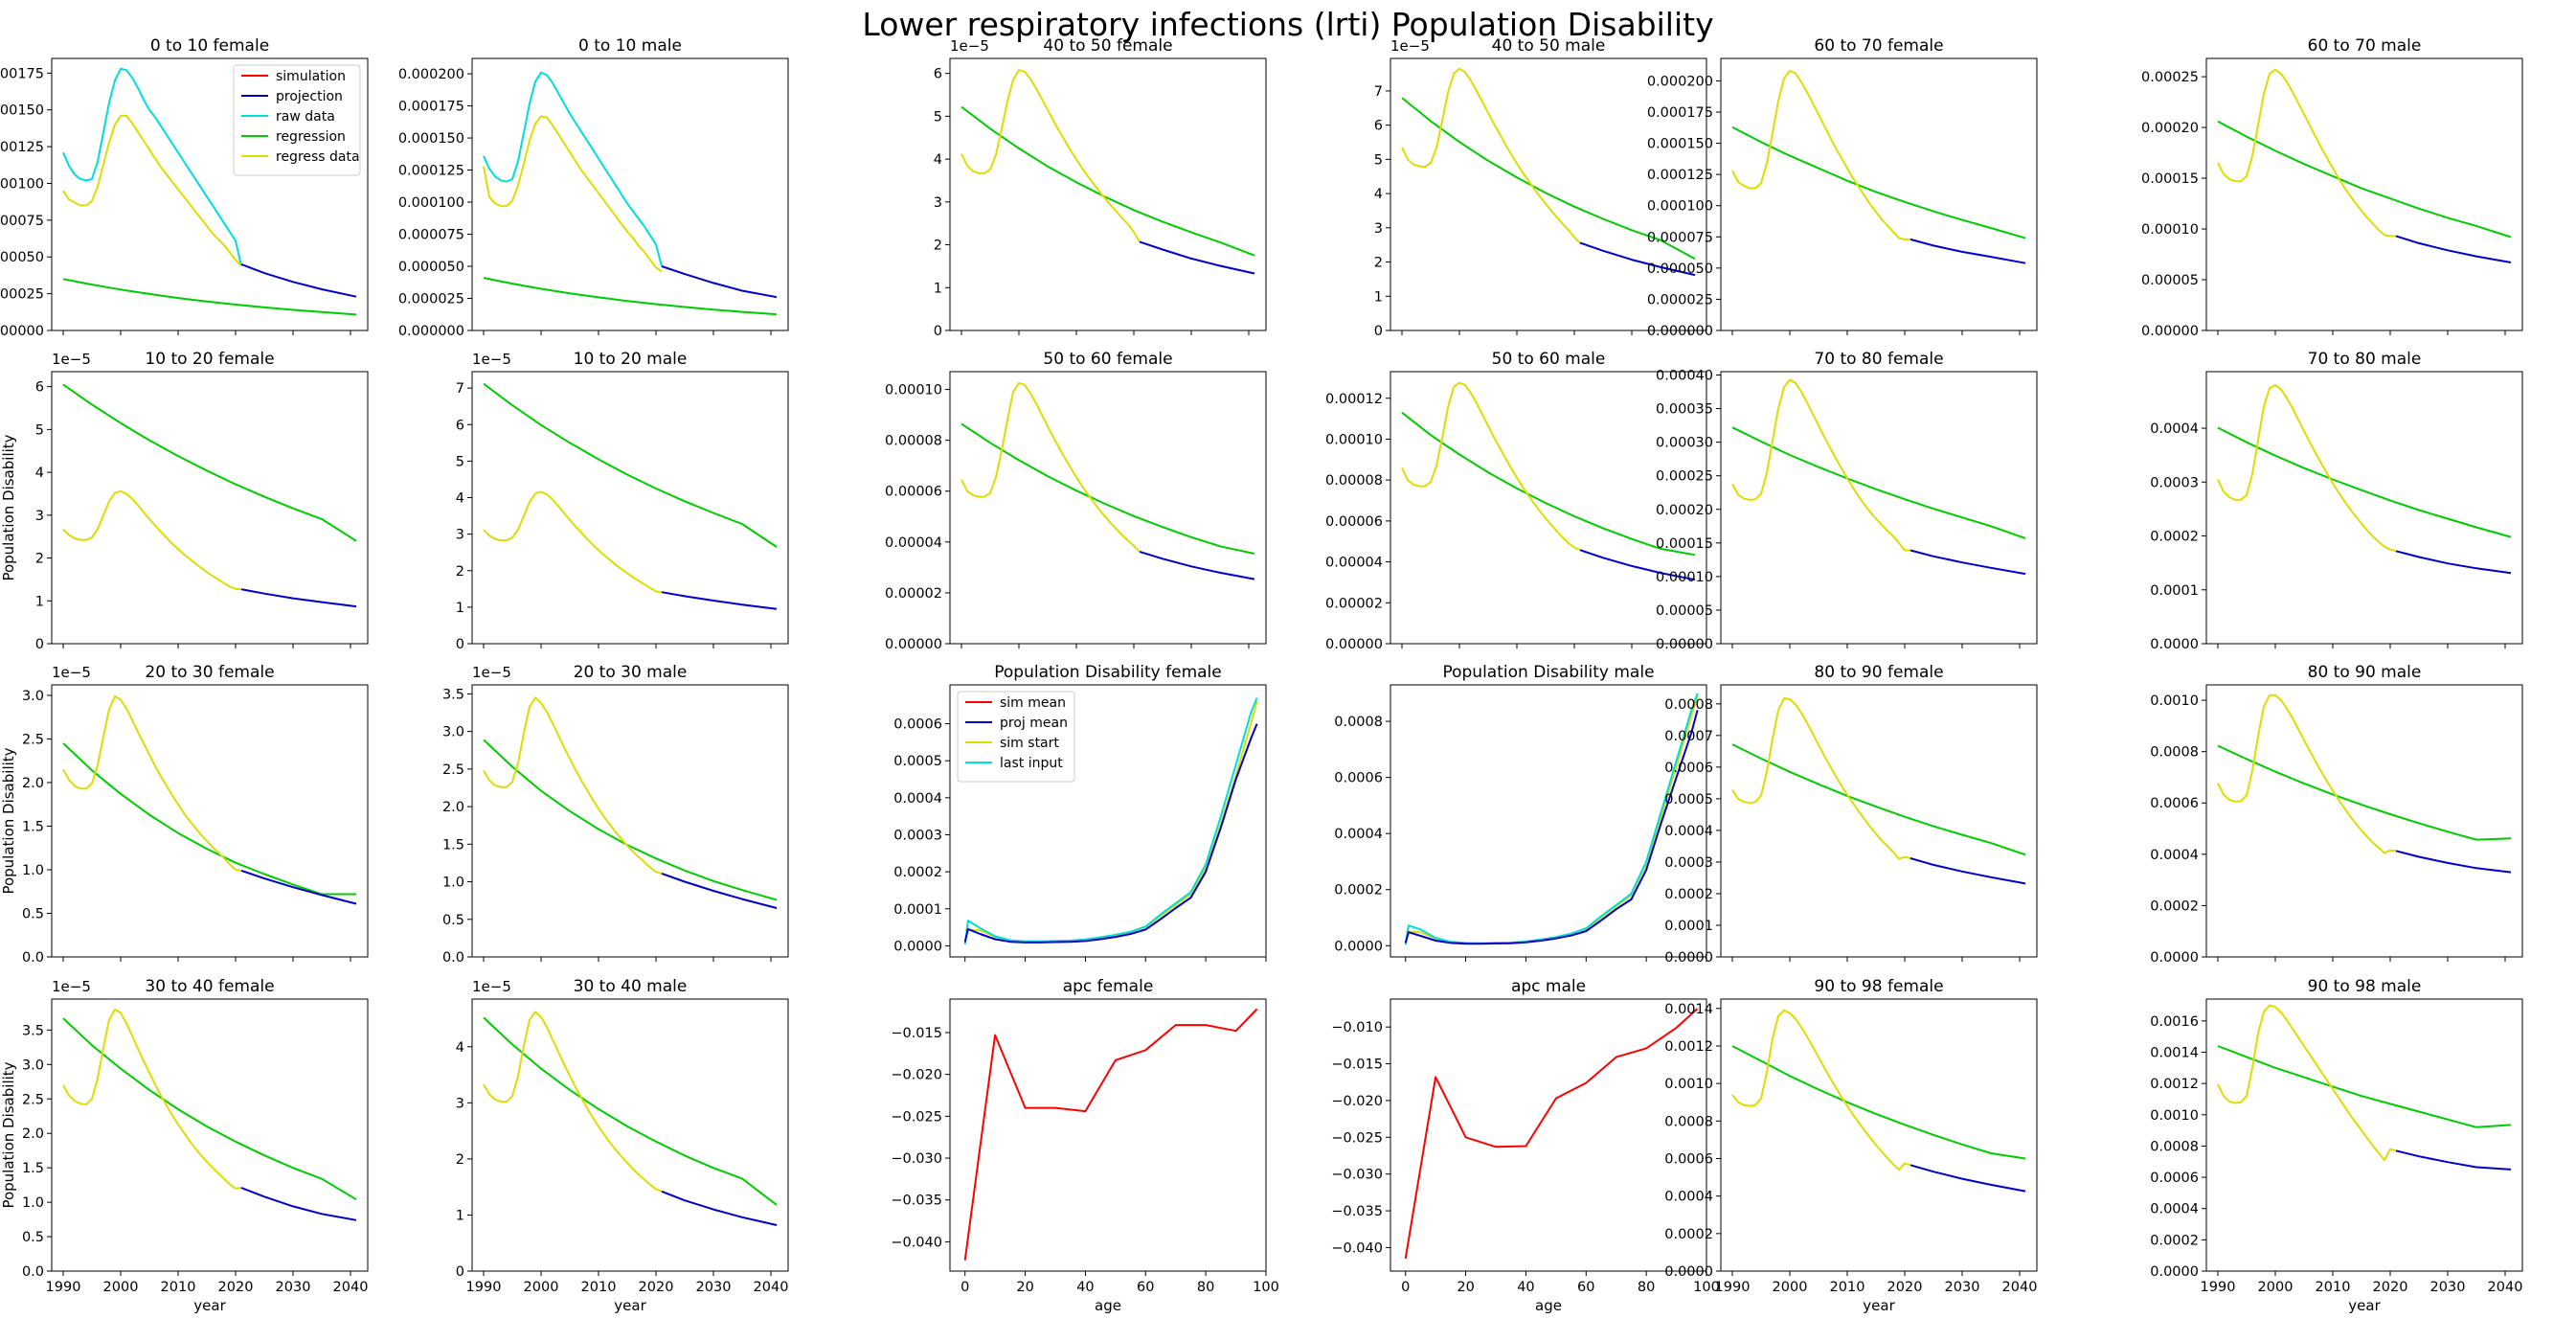 The height and width of the screenshot is (1319, 2576). I want to click on legend-label: regression, so click(311, 137).